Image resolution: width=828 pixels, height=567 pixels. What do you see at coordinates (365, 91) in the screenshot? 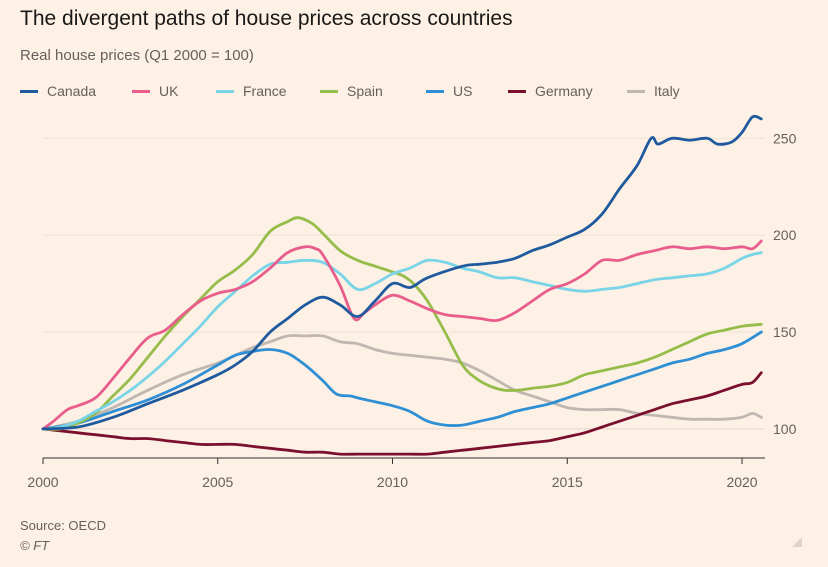
I see `legend-label-spain: Spain` at bounding box center [365, 91].